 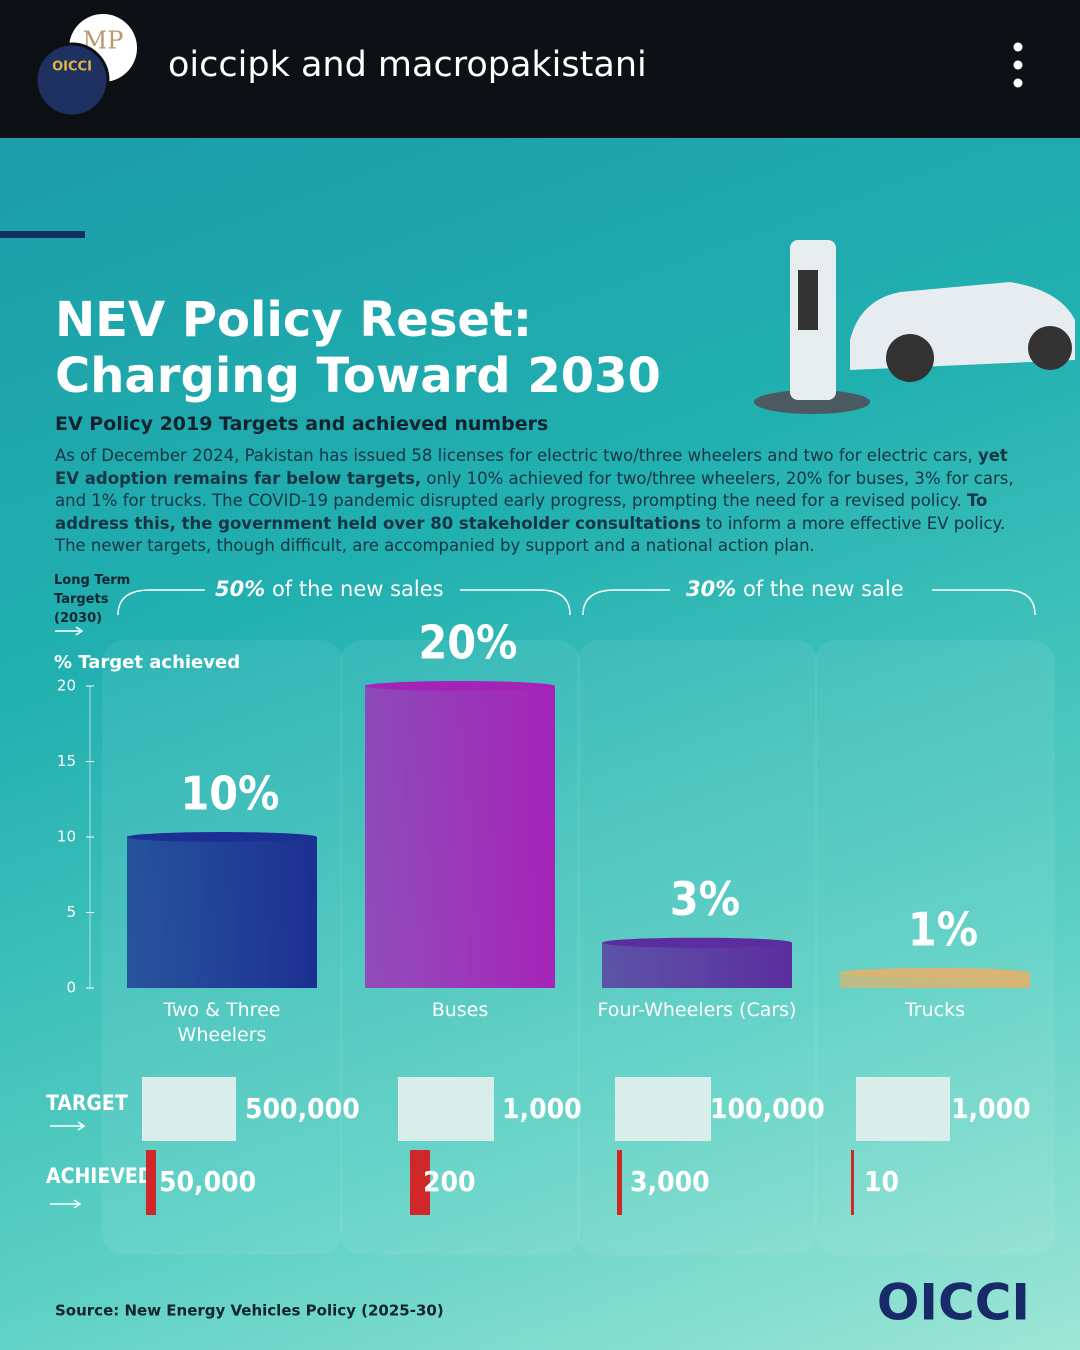 I want to click on value-label: 3%, so click(x=705, y=899).